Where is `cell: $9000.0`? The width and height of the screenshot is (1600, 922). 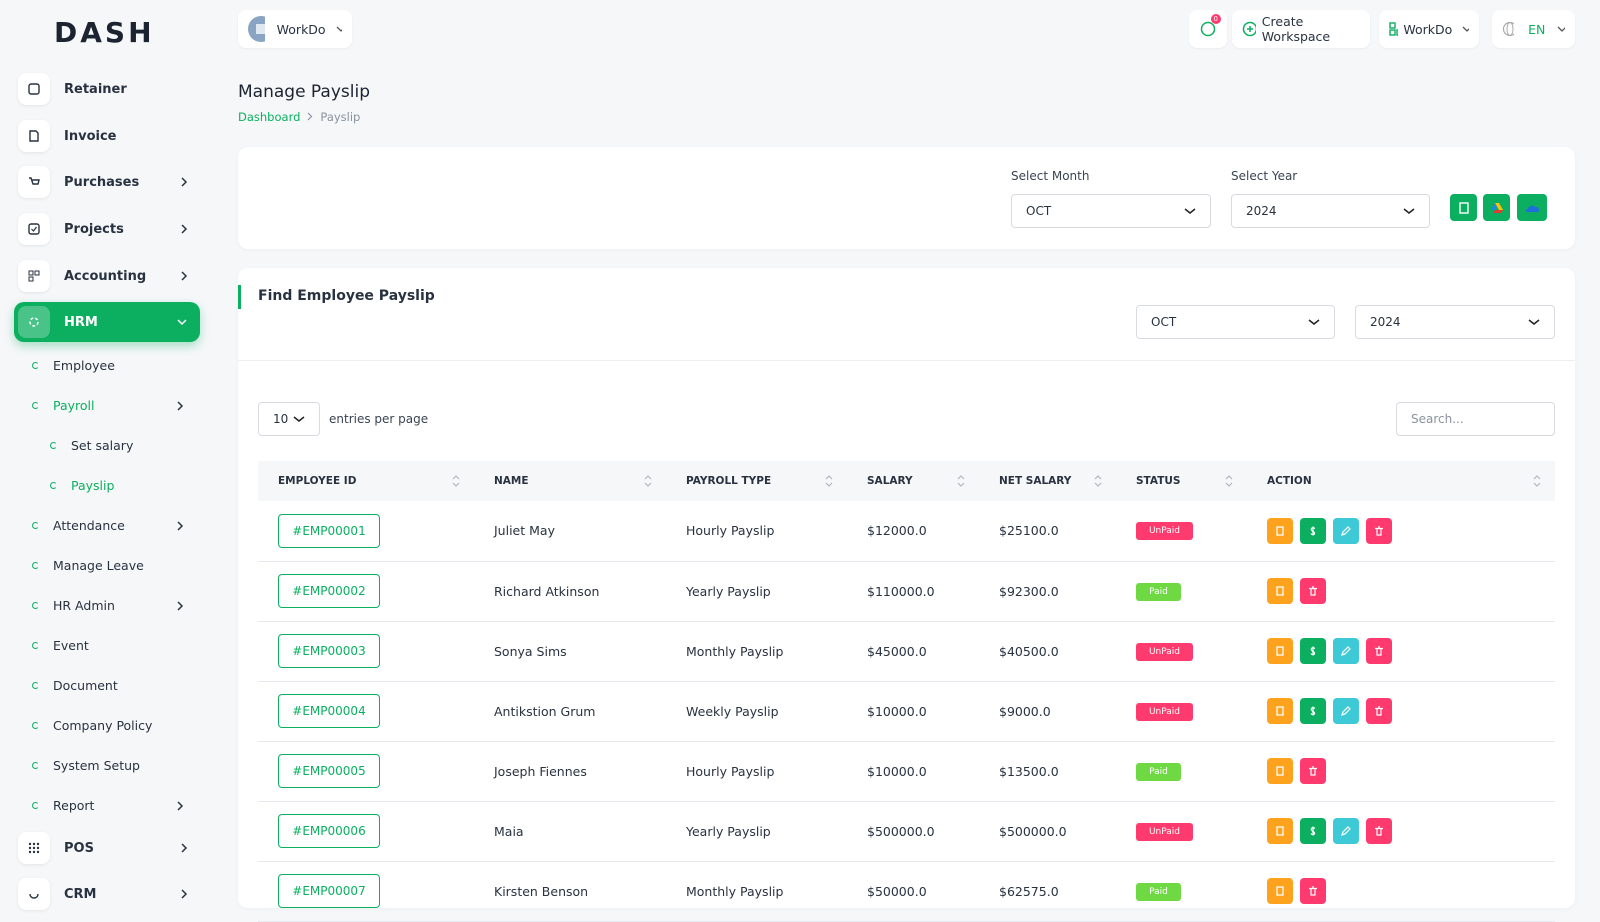 cell: $9000.0 is located at coordinates (1047, 711).